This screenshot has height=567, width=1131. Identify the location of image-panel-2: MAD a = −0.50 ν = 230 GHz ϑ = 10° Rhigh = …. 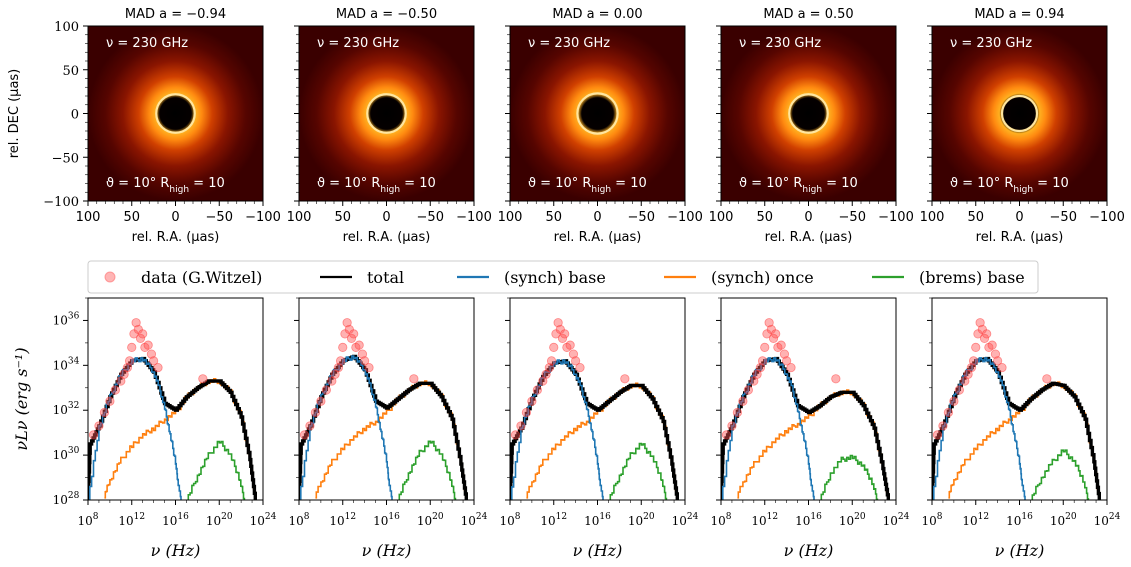
(389, 126).